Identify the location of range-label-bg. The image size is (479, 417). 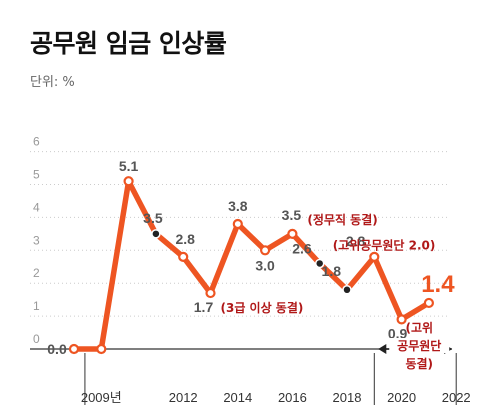
(419, 345).